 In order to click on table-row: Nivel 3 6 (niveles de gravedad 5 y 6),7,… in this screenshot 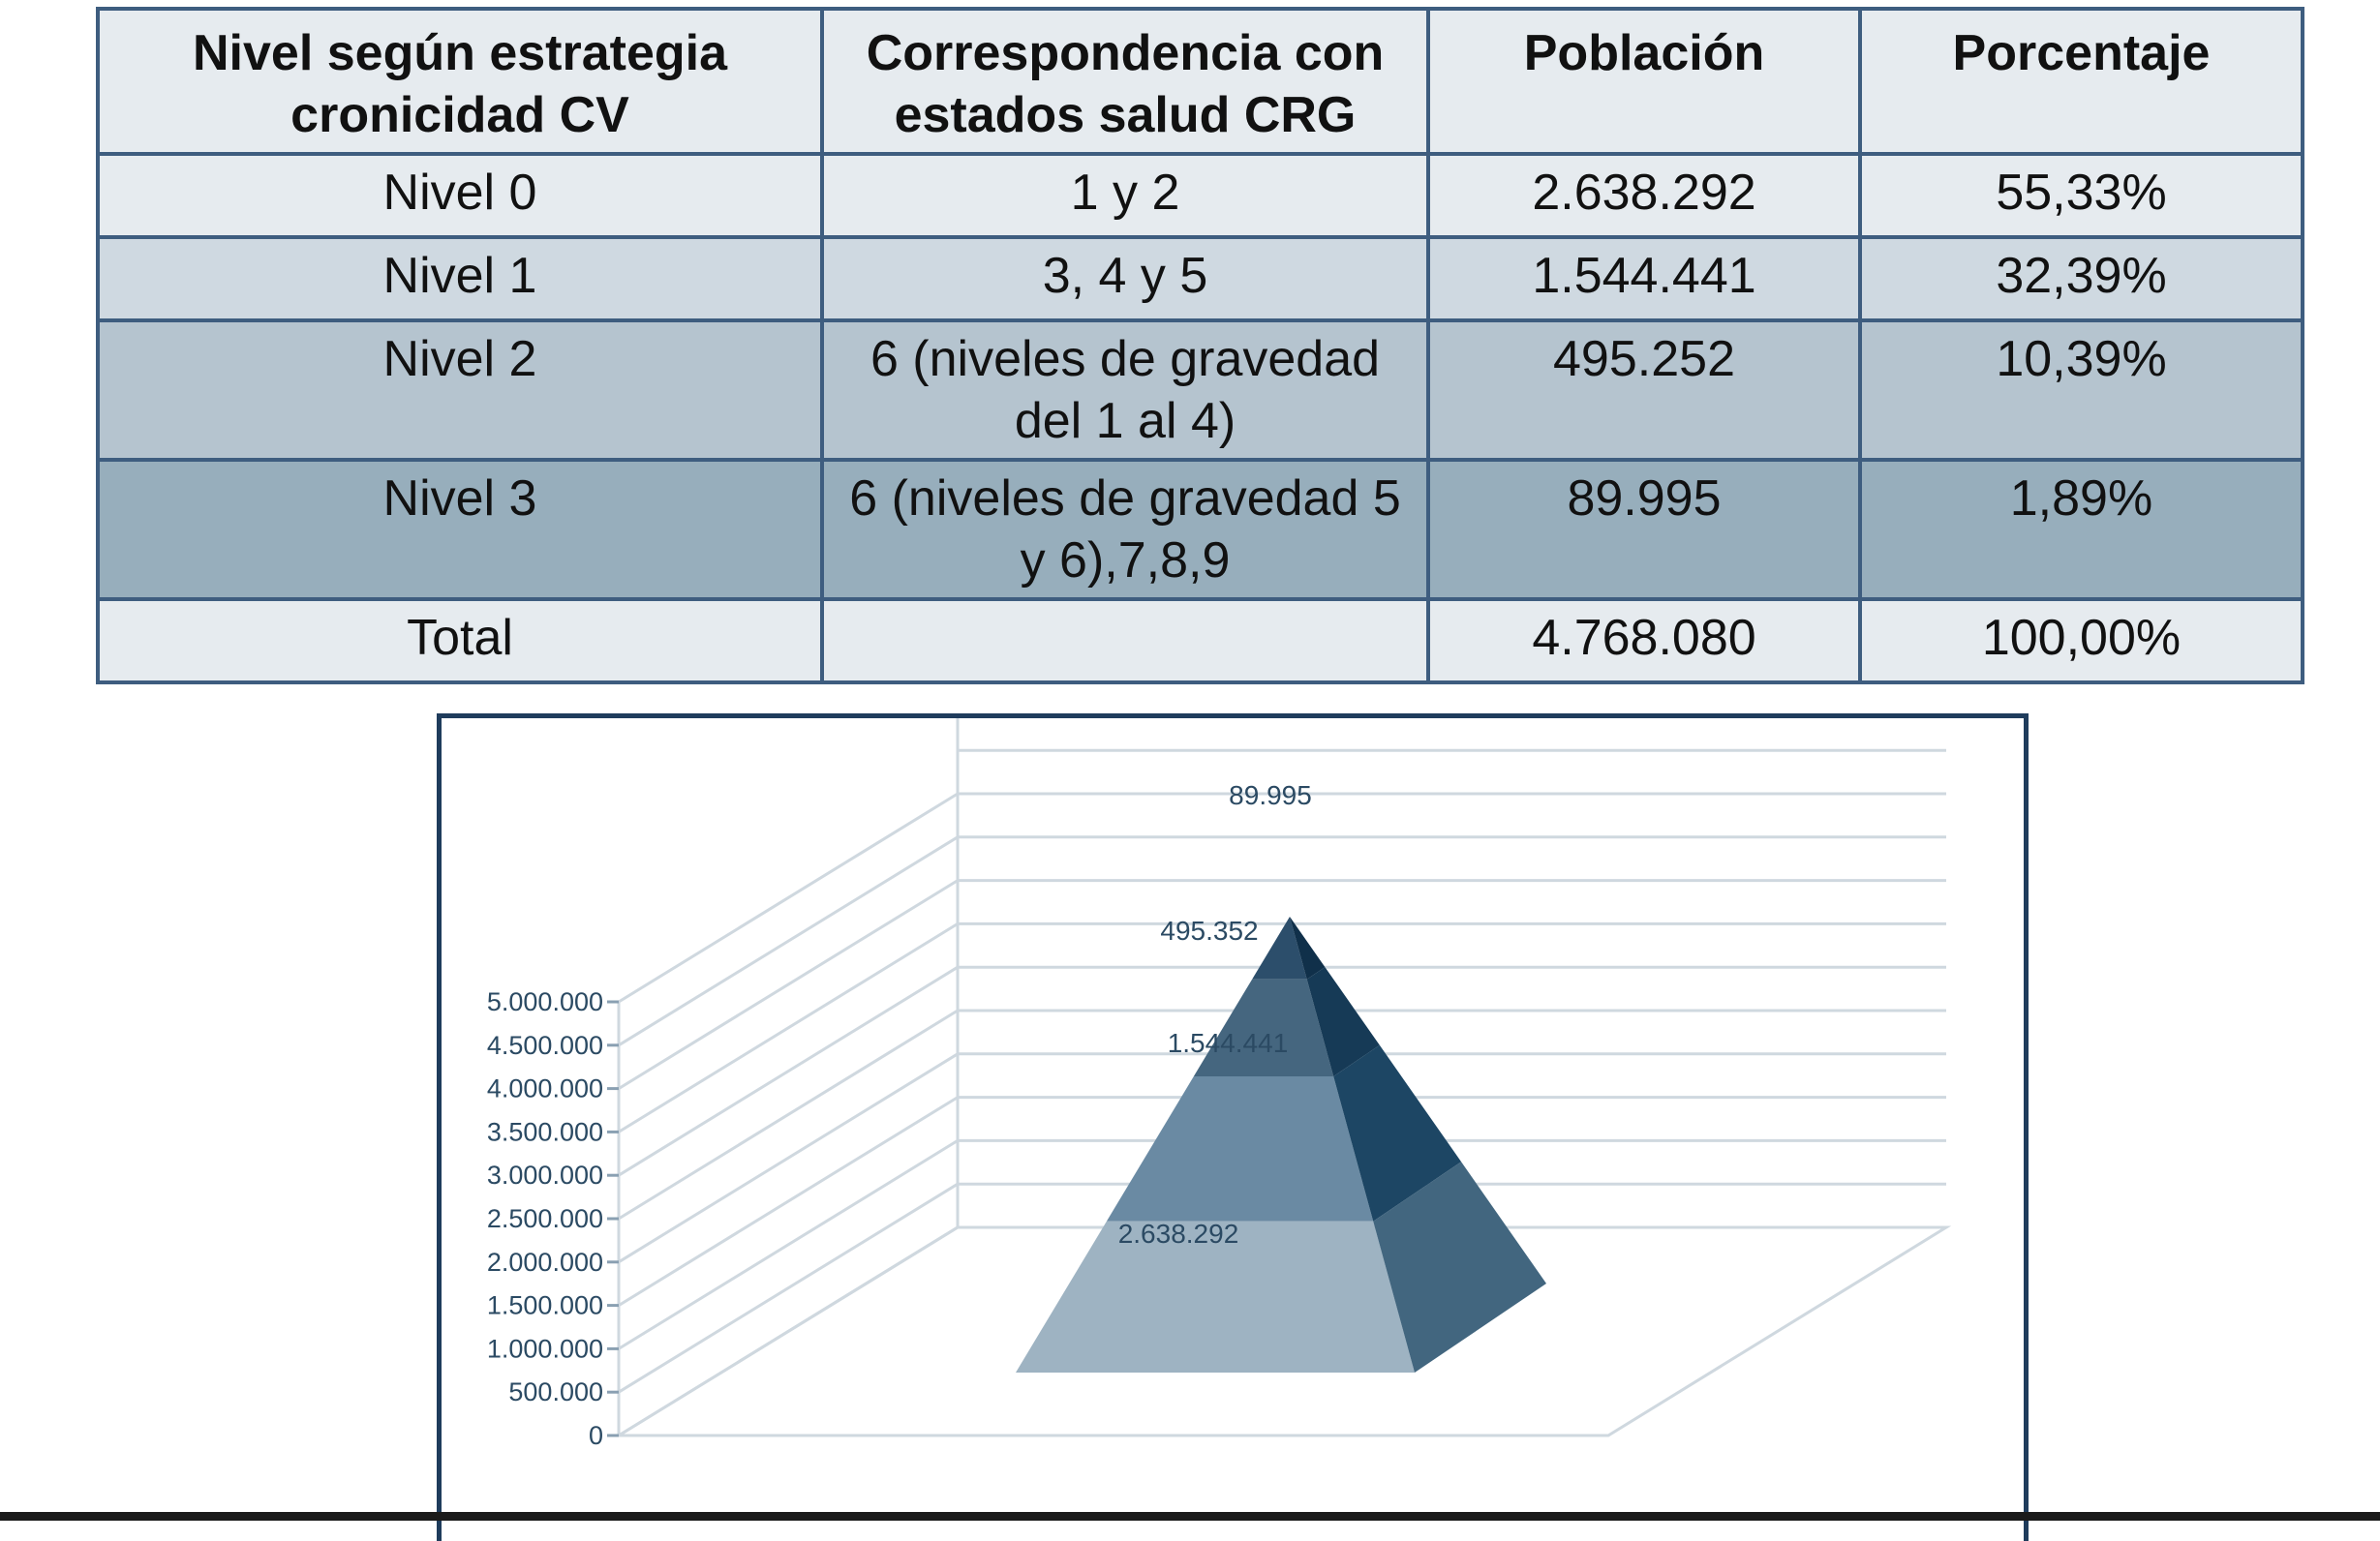, I will do `click(1200, 529)`.